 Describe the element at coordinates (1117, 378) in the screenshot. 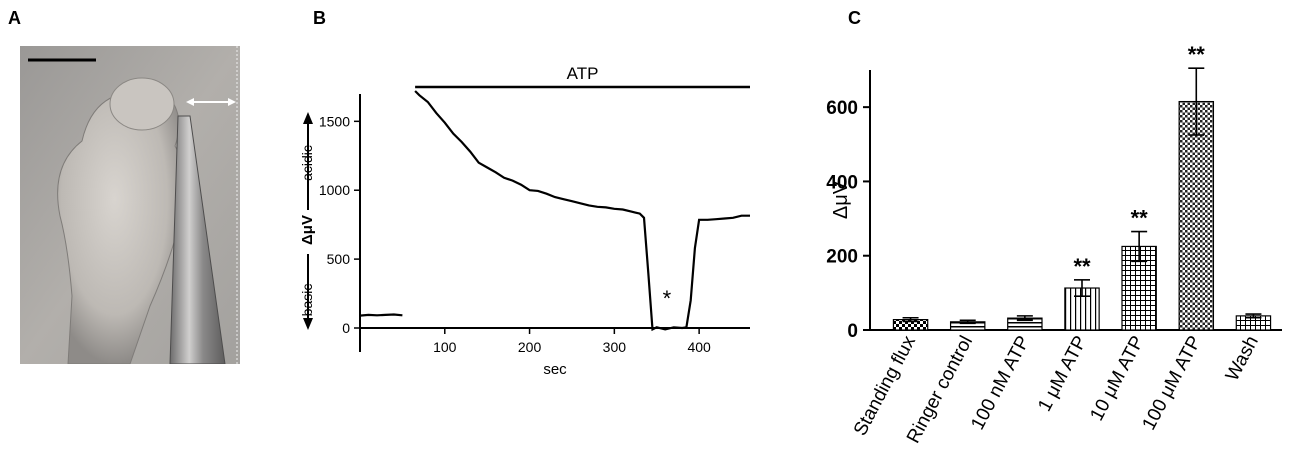

I see `category-label: 10 μM ATP` at that location.